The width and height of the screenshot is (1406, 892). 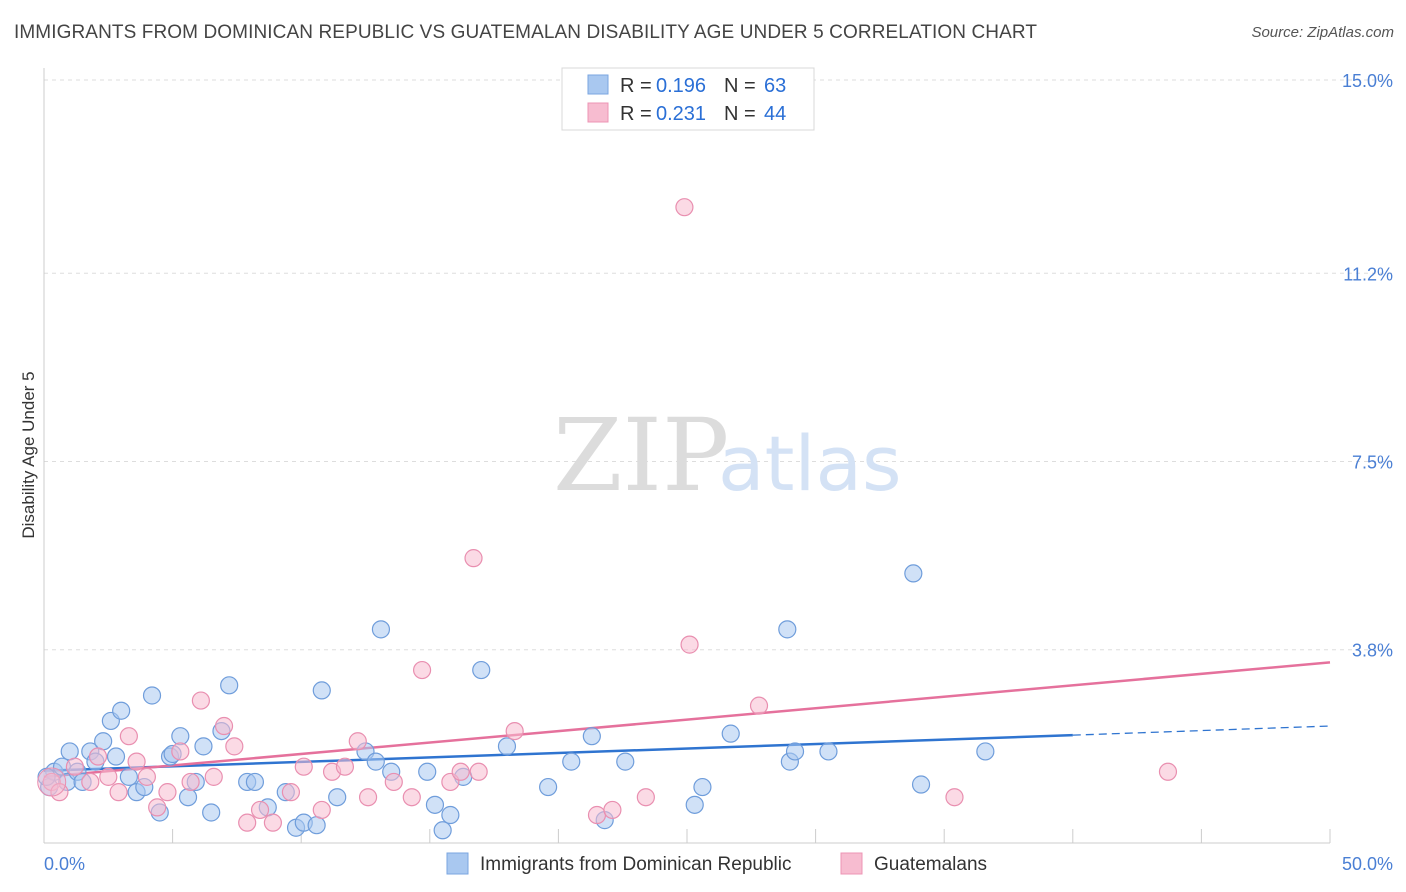 I want to click on x-tick-label: 50.0%, so click(x=1367, y=864).